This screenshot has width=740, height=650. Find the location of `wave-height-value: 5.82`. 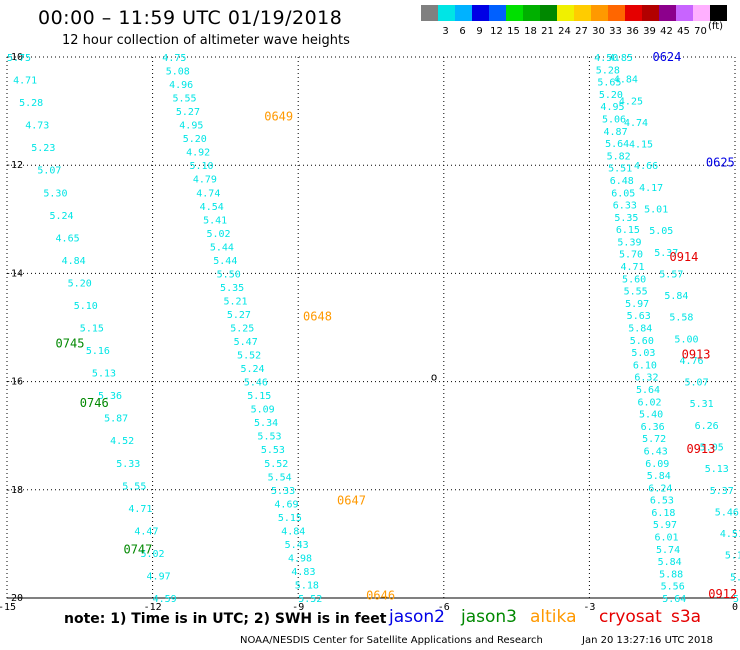

wave-height-value: 5.82 is located at coordinates (619, 156).